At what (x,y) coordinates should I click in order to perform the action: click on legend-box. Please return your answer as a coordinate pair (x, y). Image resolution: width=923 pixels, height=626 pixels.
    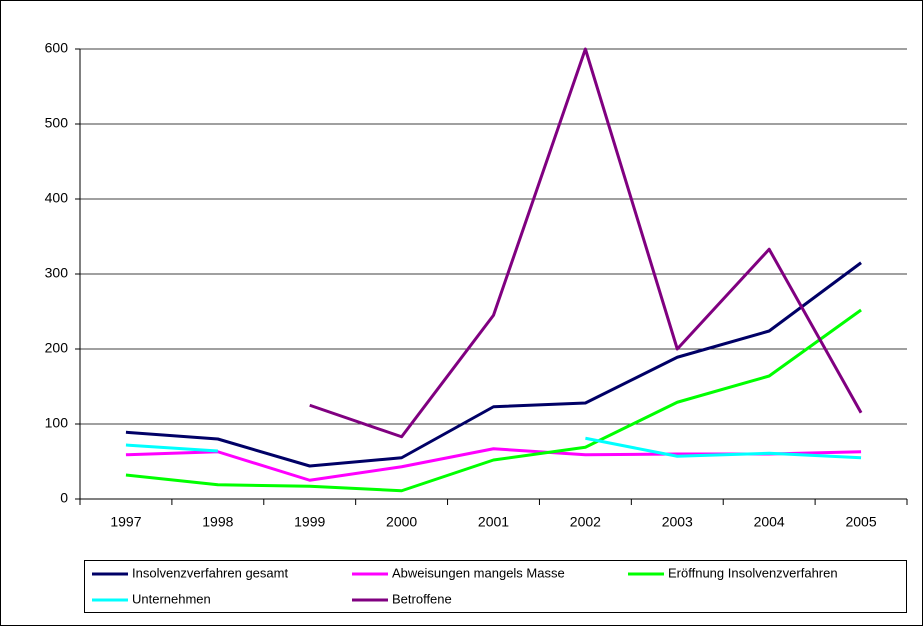
    Looking at the image, I should click on (495, 586).